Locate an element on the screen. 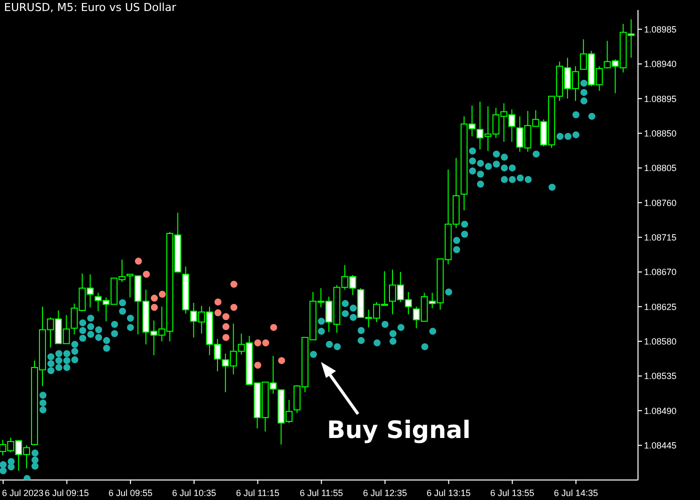  x-tick-label: 6 Jul 14:35 is located at coordinates (576, 493).